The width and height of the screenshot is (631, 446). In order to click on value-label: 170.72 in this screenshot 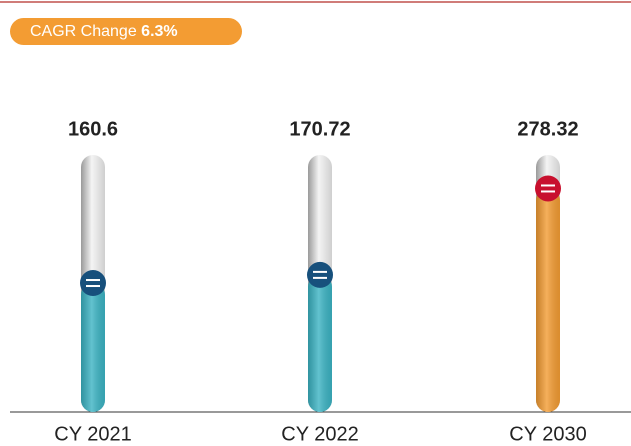, I will do `click(319, 129)`.